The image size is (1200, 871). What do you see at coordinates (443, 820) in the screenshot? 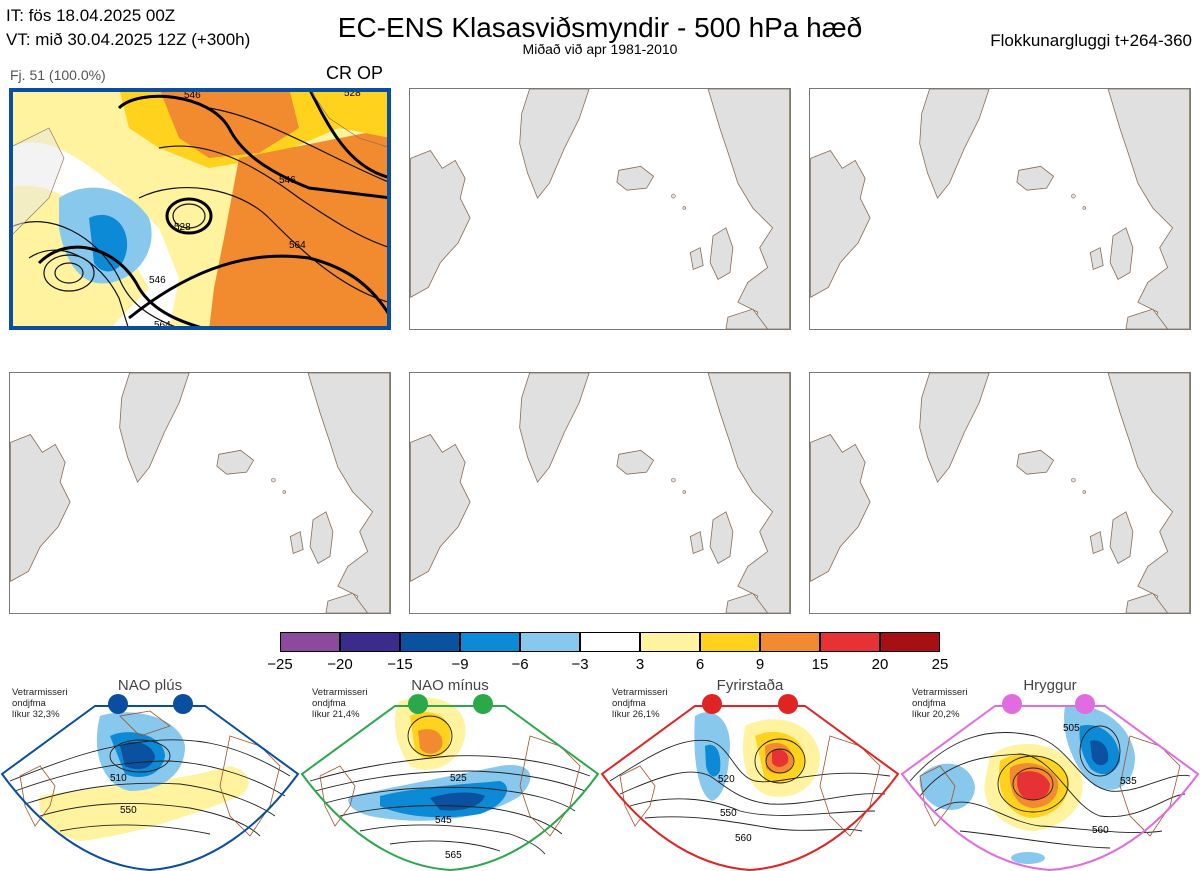
I see `contour-label: 545` at bounding box center [443, 820].